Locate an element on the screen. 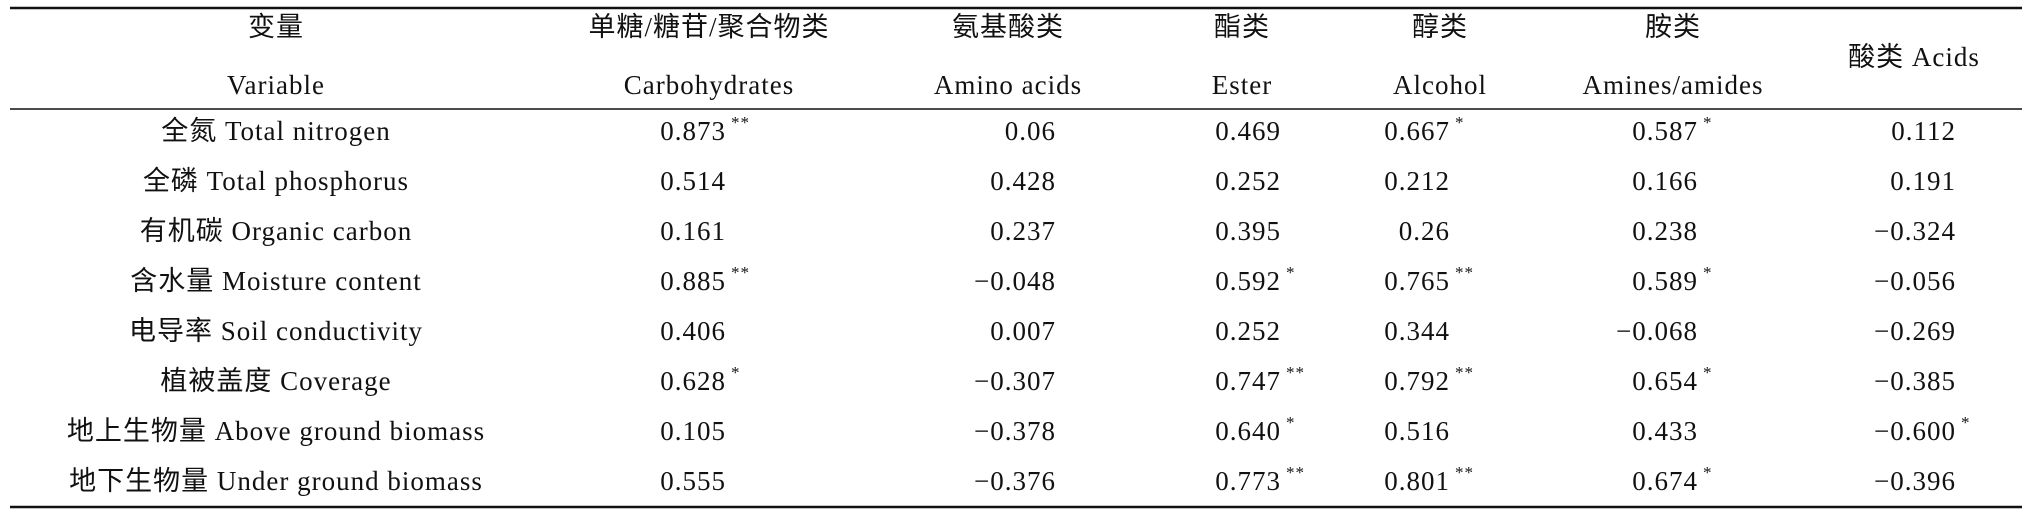 The width and height of the screenshot is (2032, 512). cell-value: 0.166 is located at coordinates (1665, 181).